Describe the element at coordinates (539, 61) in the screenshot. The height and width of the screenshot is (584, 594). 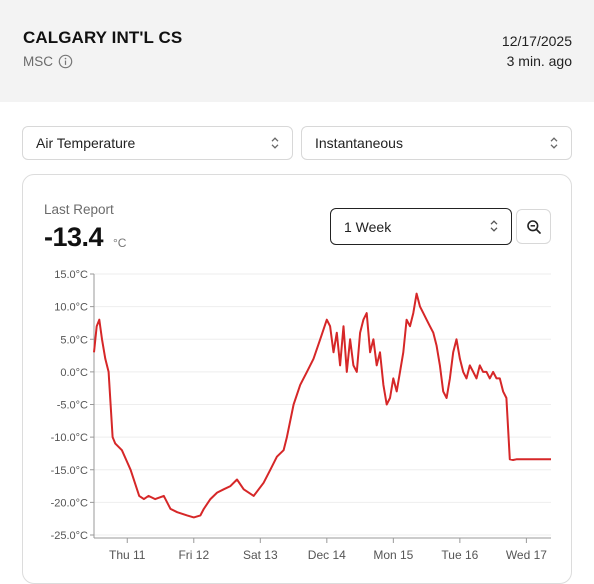
I see `updated-ago: 3 min. ago` at that location.